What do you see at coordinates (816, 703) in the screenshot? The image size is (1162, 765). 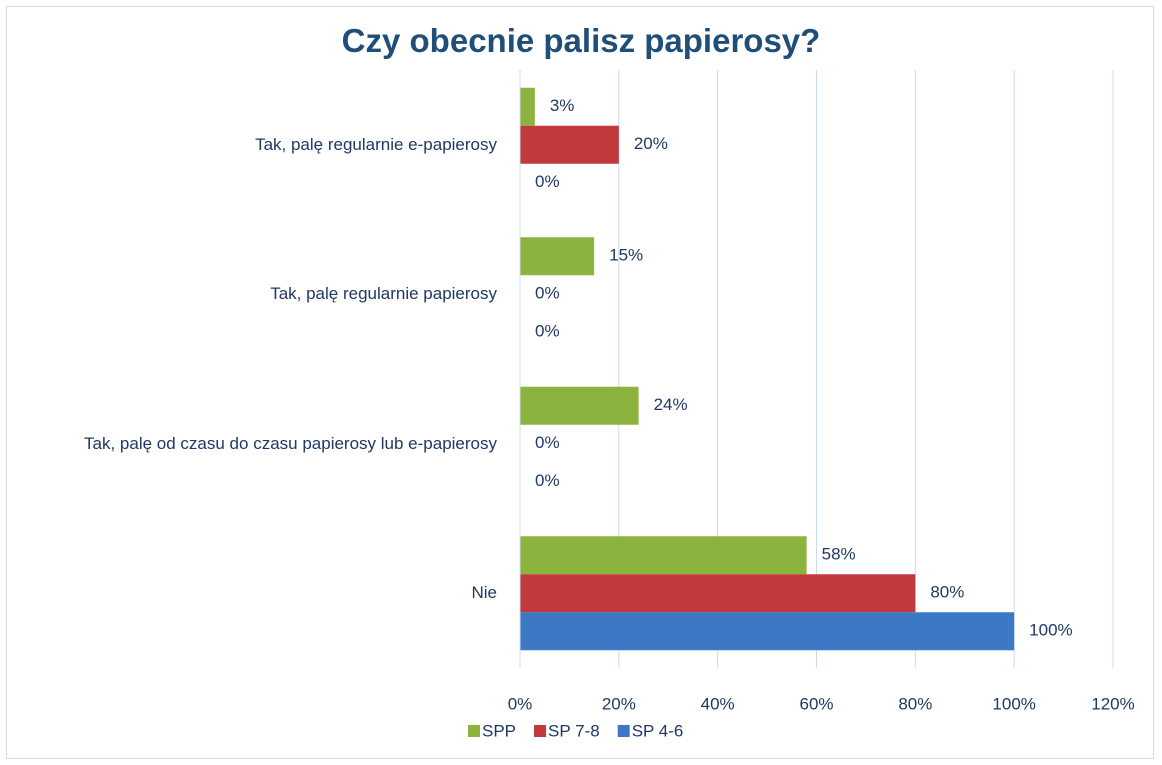 I see `x-tick-label: 60%` at bounding box center [816, 703].